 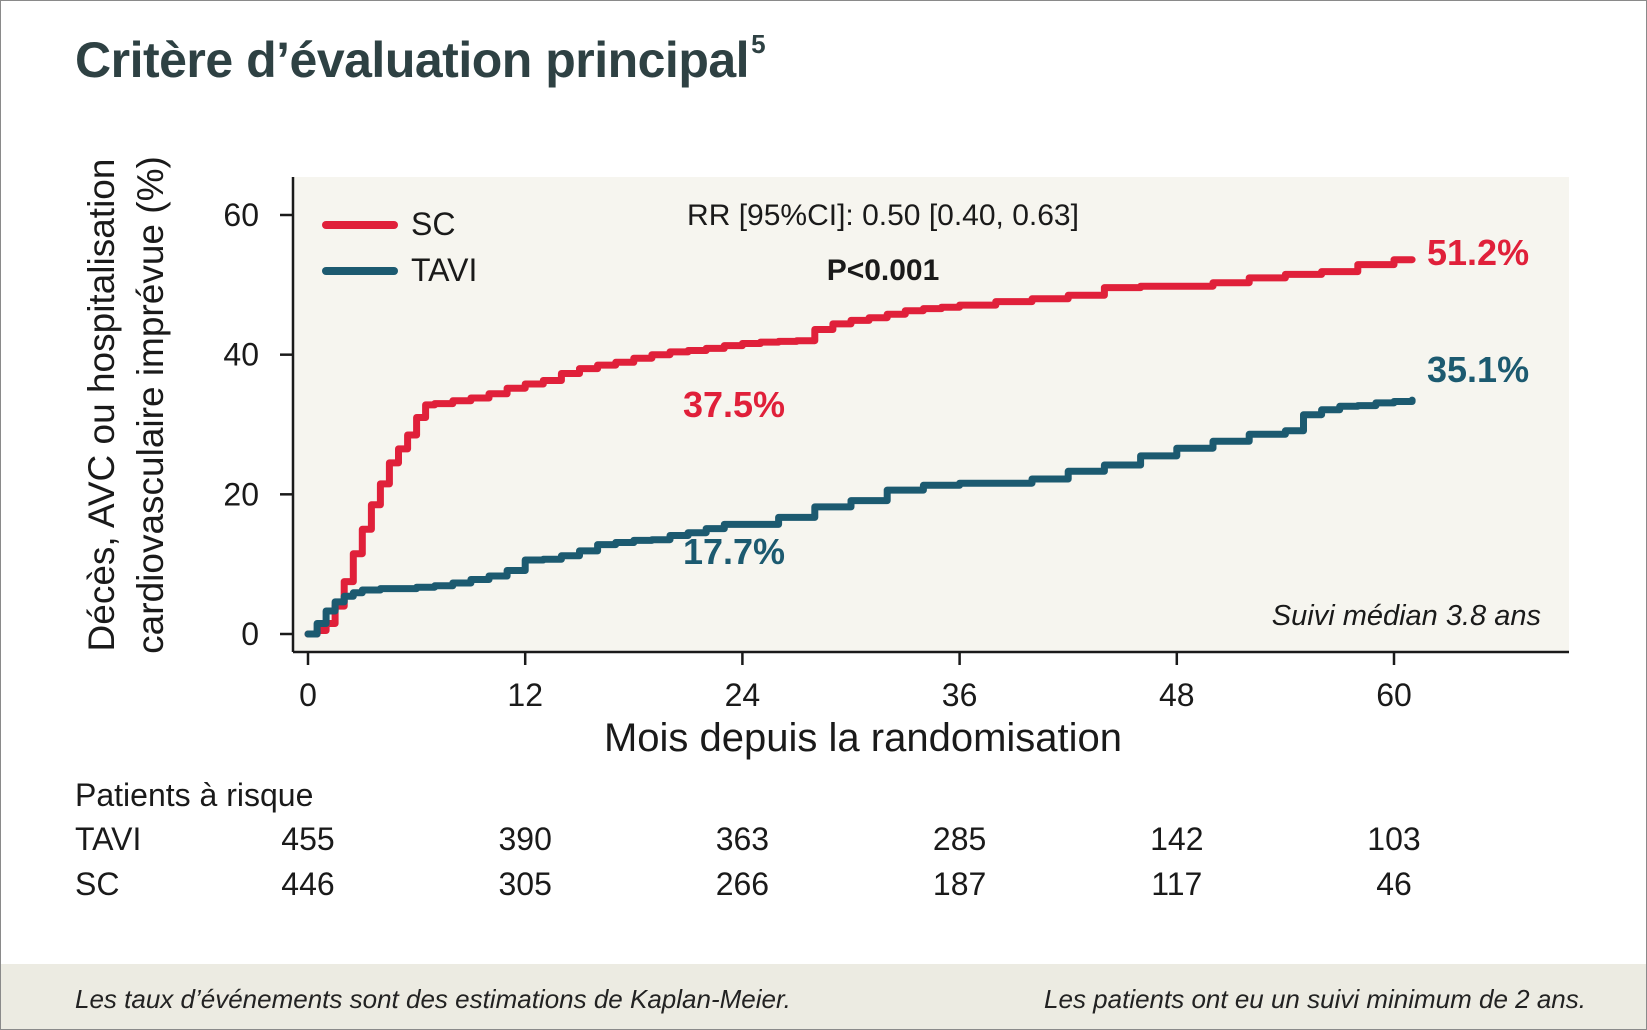 I want to click on legend-label-tavi: TAVI, so click(x=444, y=270).